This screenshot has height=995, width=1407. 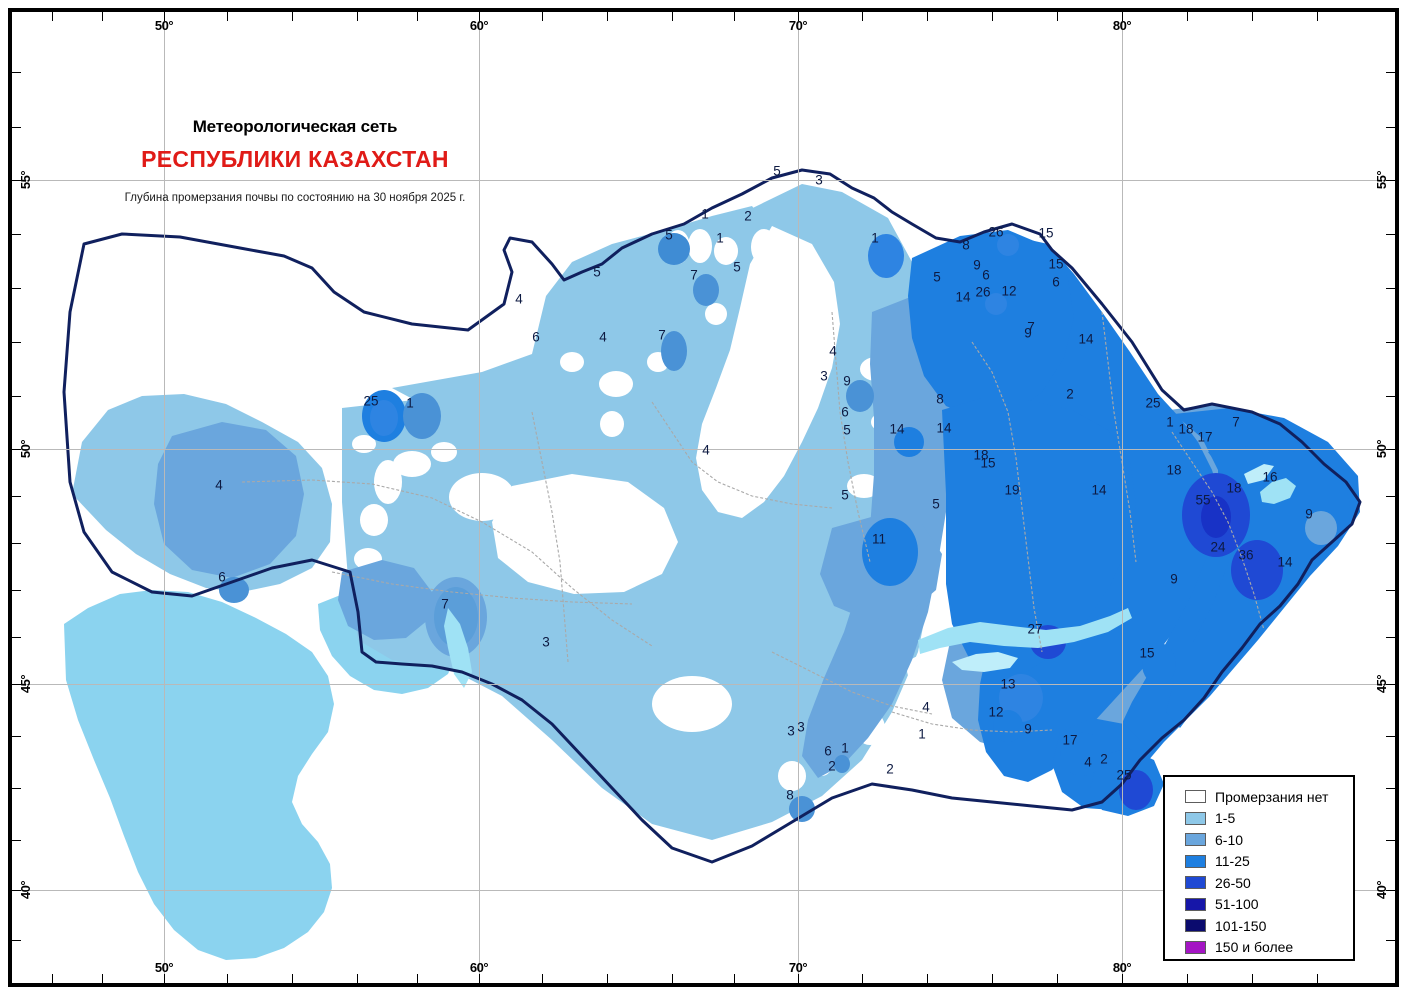 What do you see at coordinates (1259, 840) in the screenshot?
I see `legend-item: 6-10` at bounding box center [1259, 840].